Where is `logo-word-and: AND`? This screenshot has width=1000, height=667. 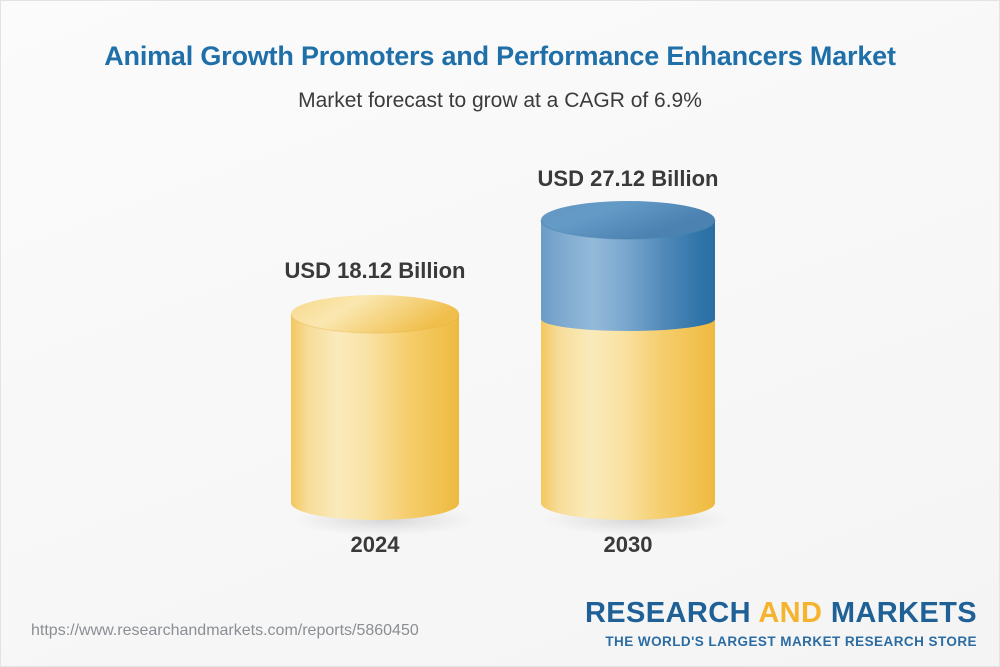 logo-word-and: AND is located at coordinates (790, 613).